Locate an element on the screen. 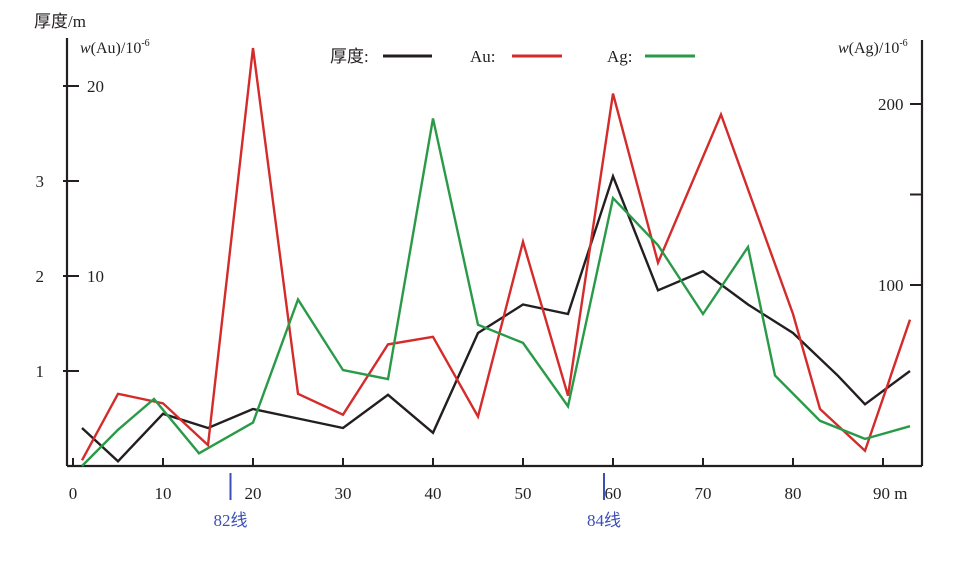 The height and width of the screenshot is (572, 957). ag-ticks: 100 200 is located at coordinates (900, 195).